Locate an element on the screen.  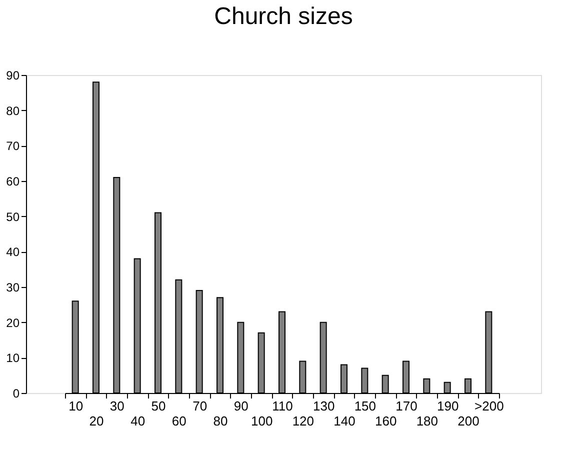
chart-title: Church sizes is located at coordinates (283, 16).